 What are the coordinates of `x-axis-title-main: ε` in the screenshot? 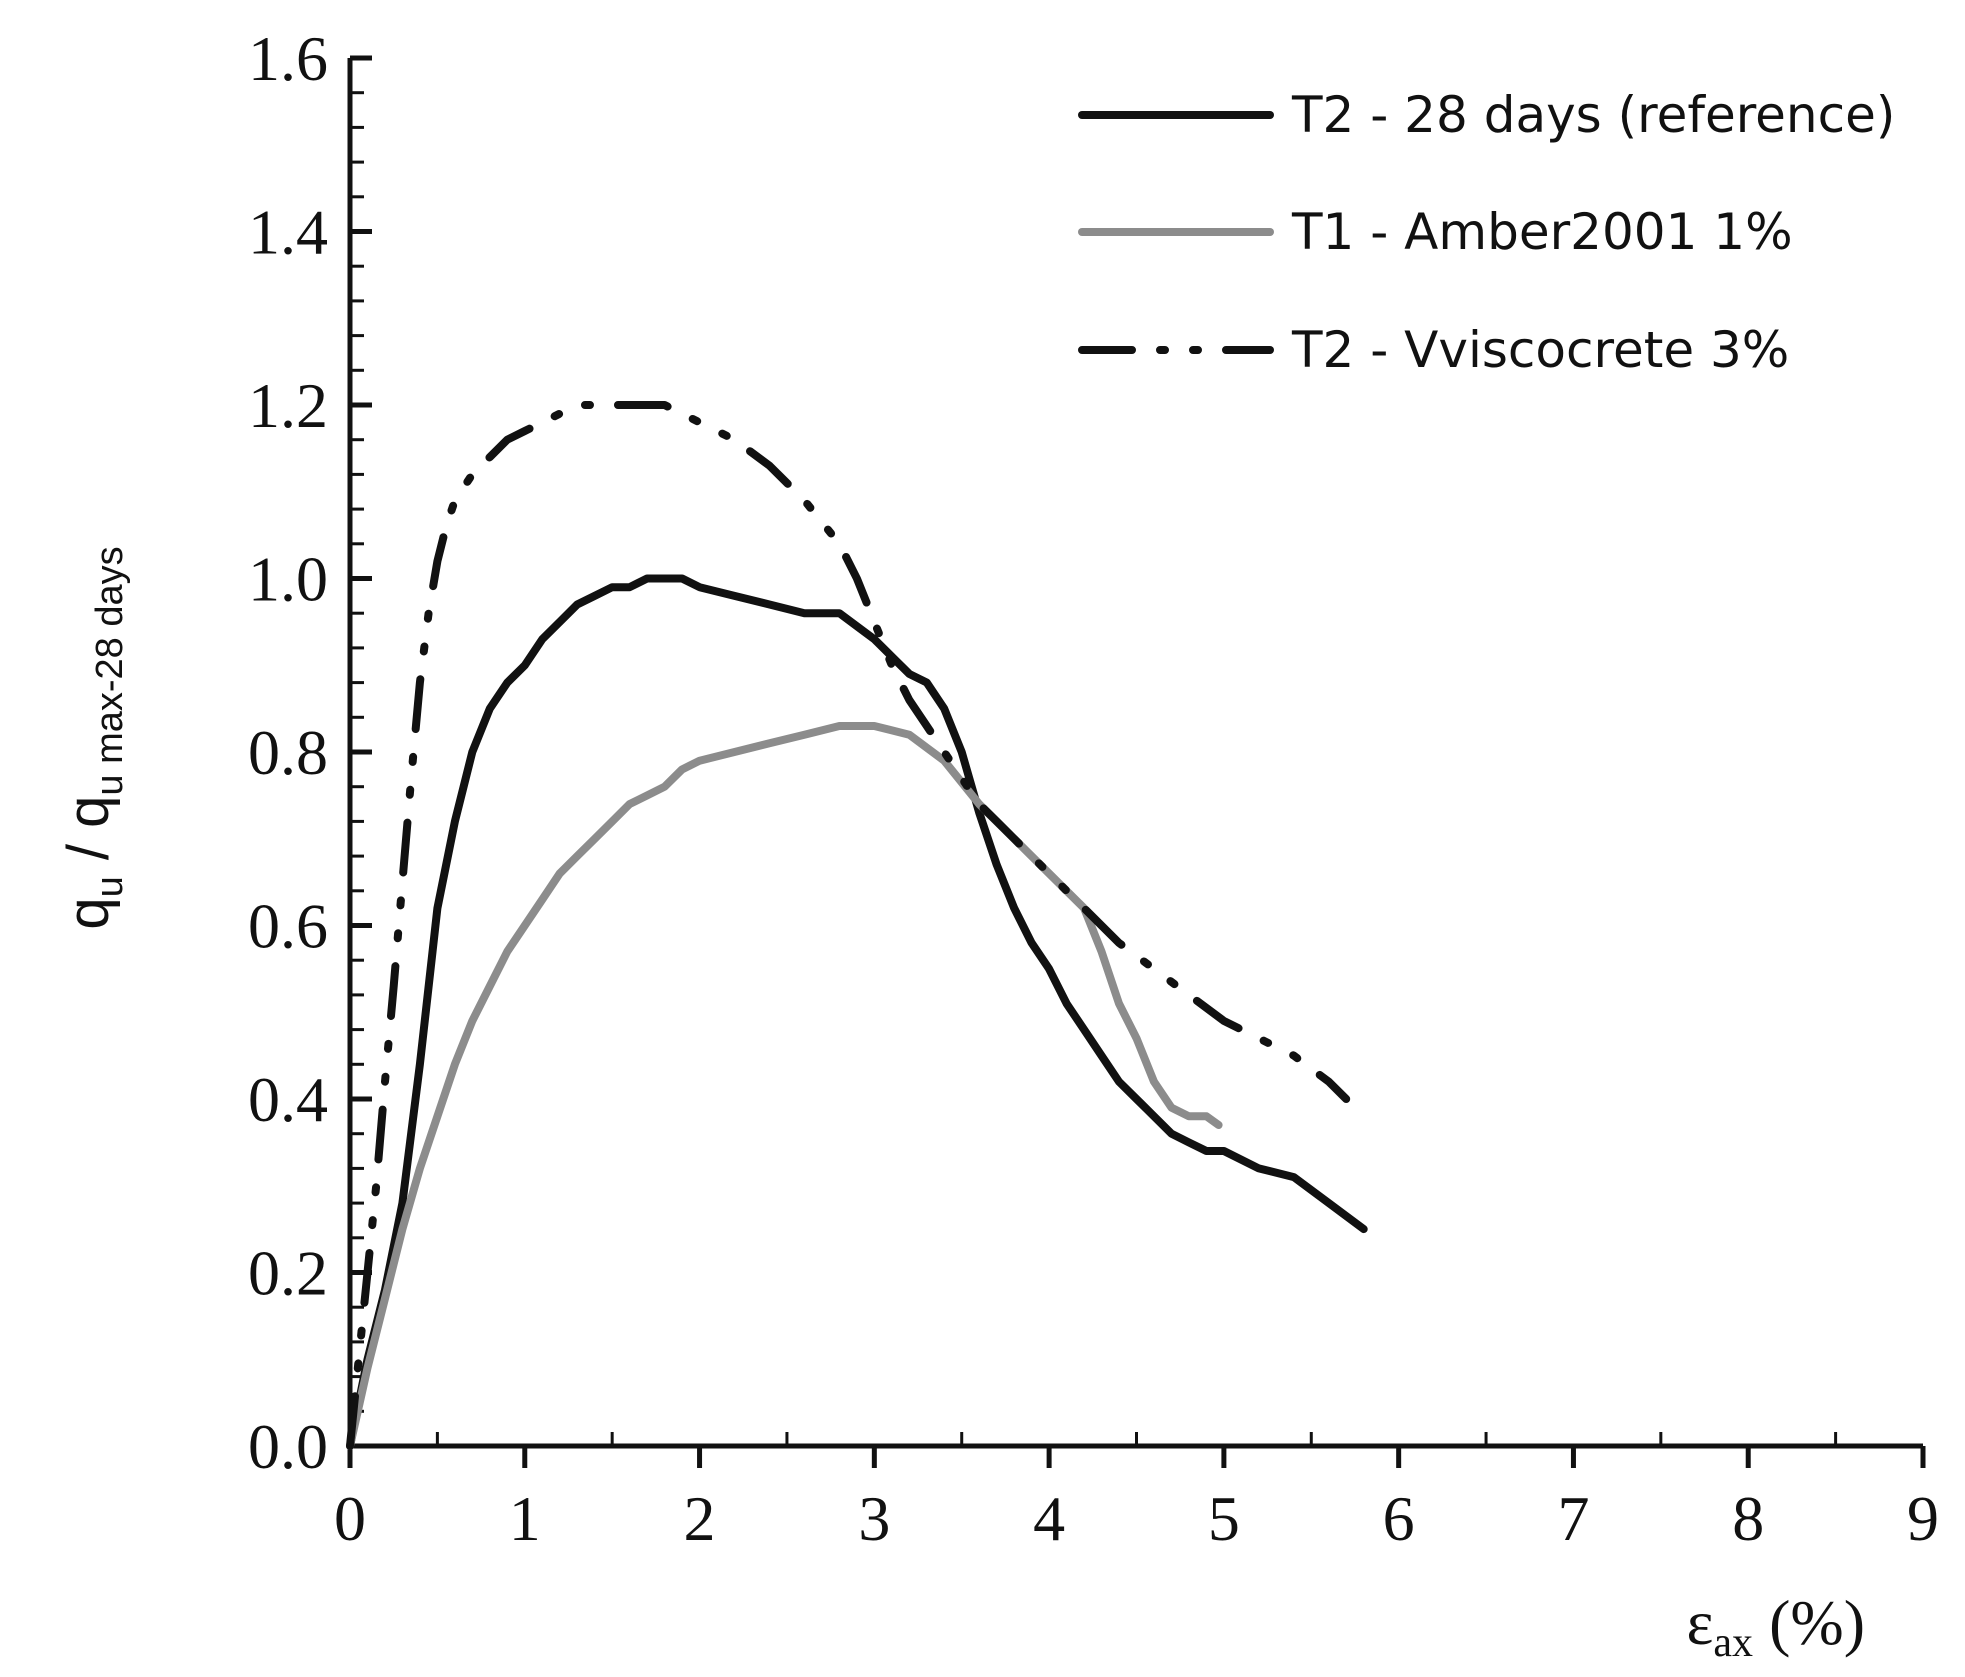 It's located at (1700, 1622).